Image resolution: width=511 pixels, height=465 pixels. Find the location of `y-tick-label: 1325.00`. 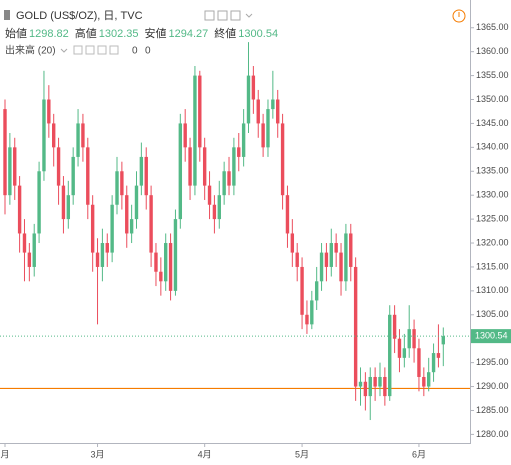

y-tick-label: 1325.00 is located at coordinates (492, 218).